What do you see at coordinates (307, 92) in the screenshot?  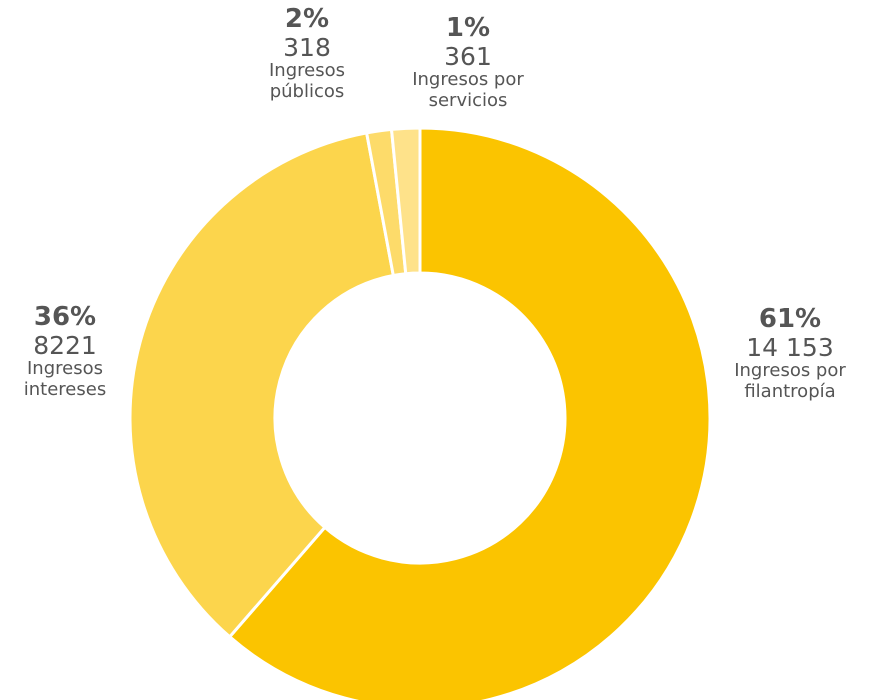 I see `slice-category-line: públicos` at bounding box center [307, 92].